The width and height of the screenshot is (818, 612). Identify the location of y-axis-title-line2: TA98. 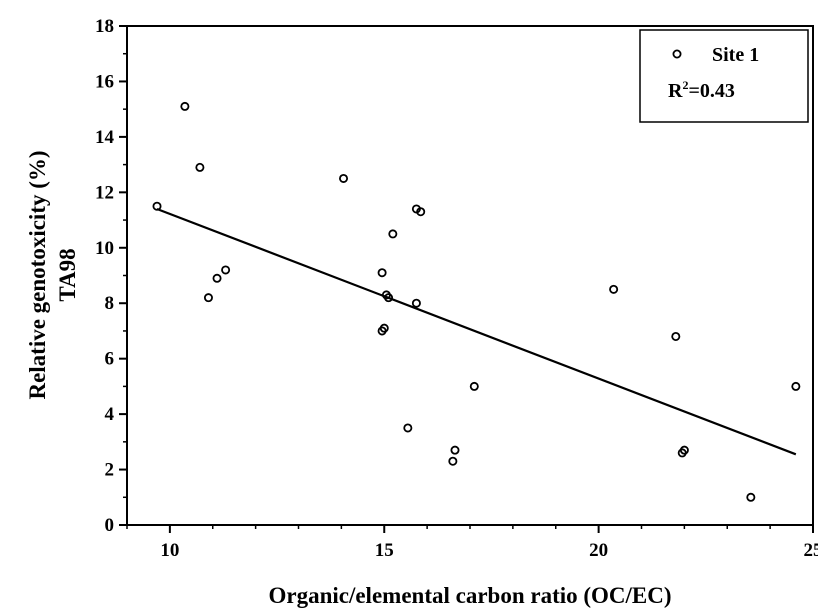
(67, 274).